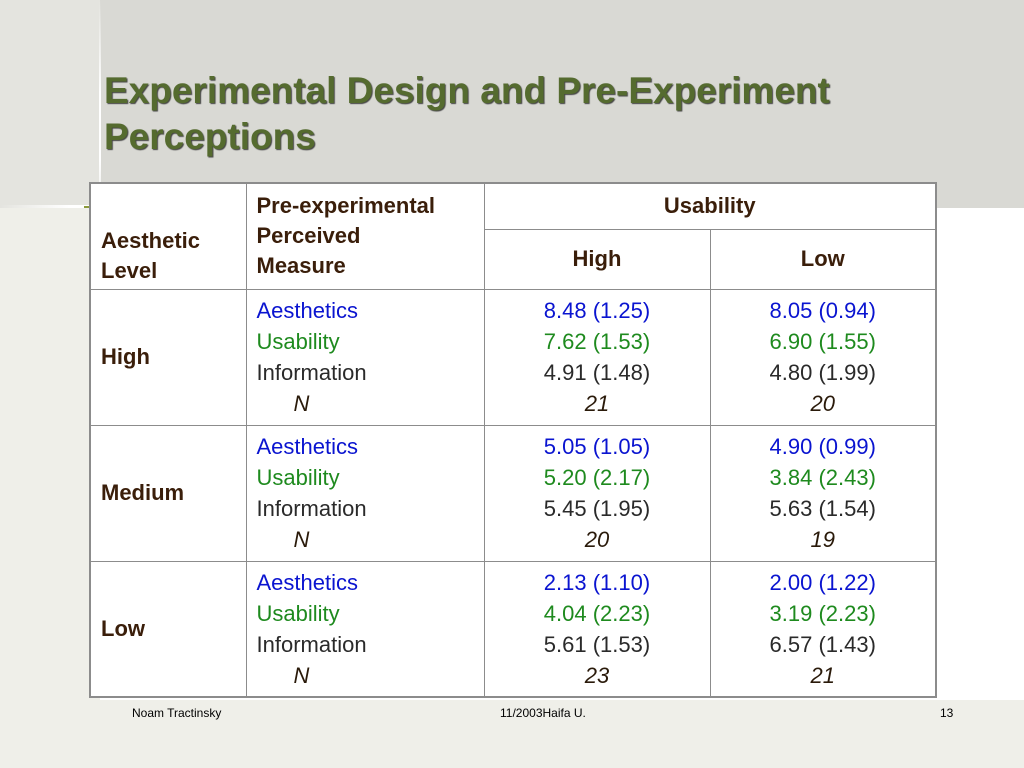 The width and height of the screenshot is (1024, 768). What do you see at coordinates (597, 493) in the screenshot?
I see `values-cell-high-usability: 5.05 (1.05) 5.20 (2.17) 5.45 (1.95) 20` at bounding box center [597, 493].